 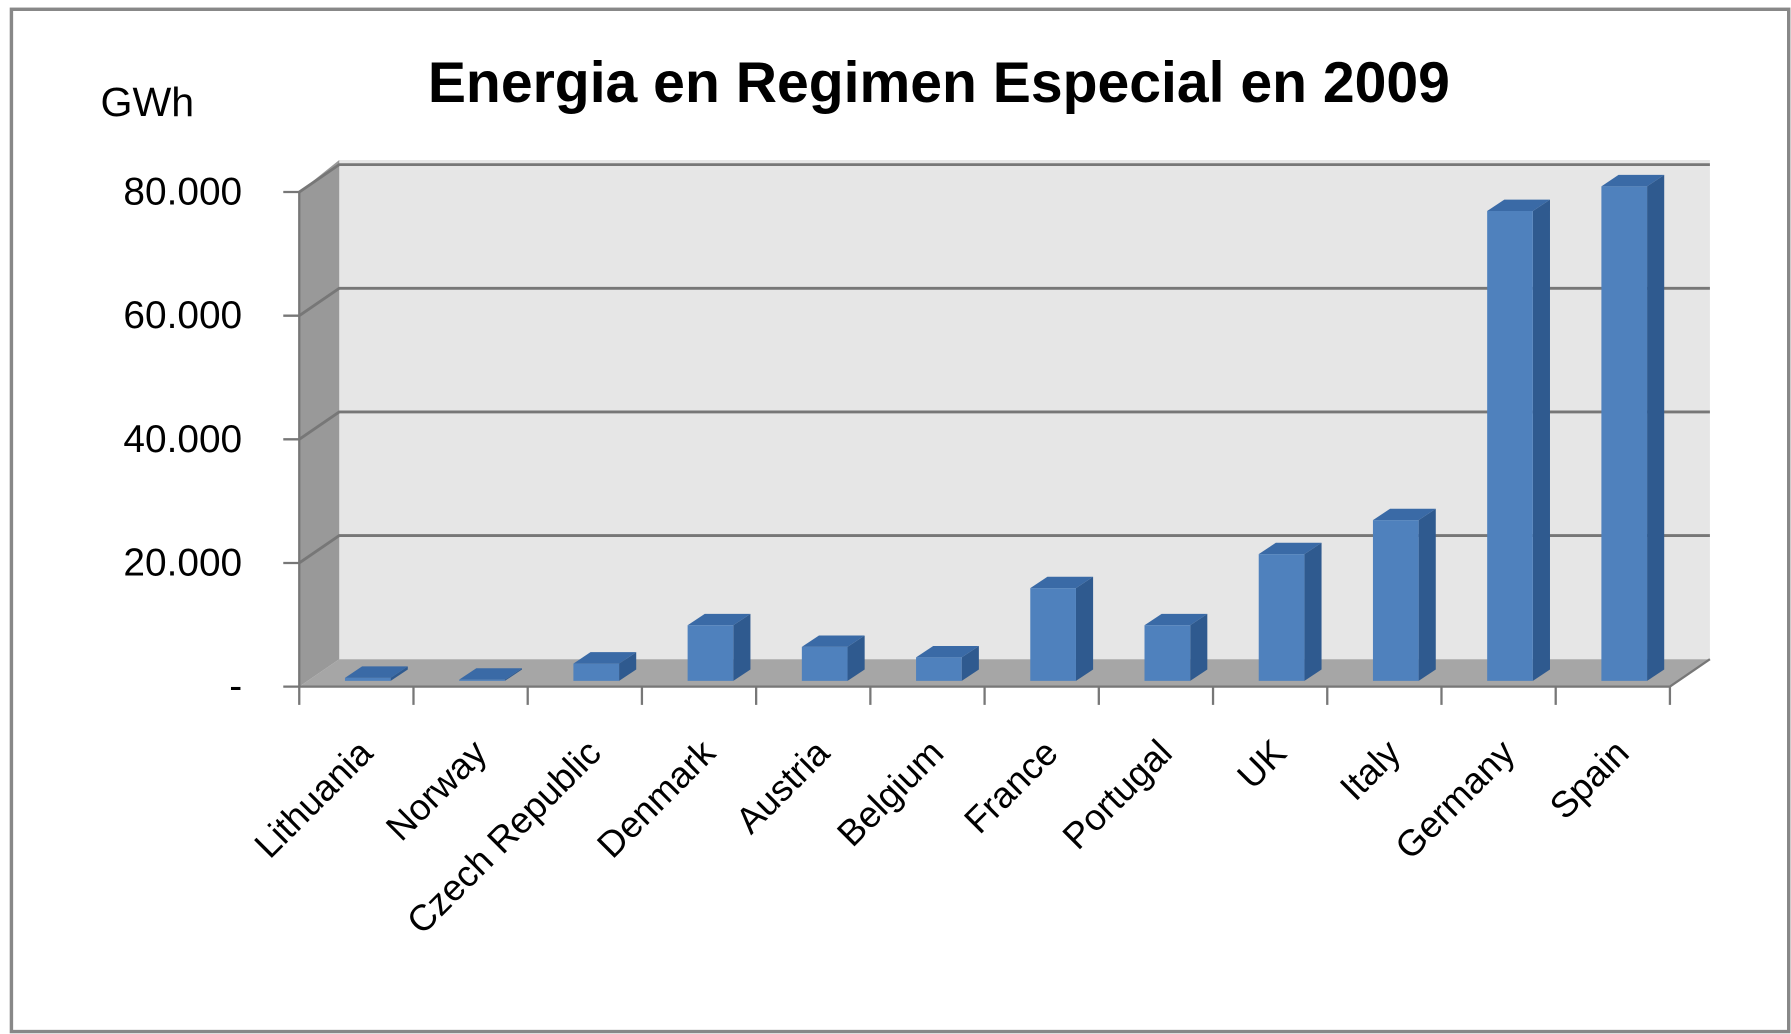 I want to click on y-tick-label: 20.000, so click(x=182, y=563).